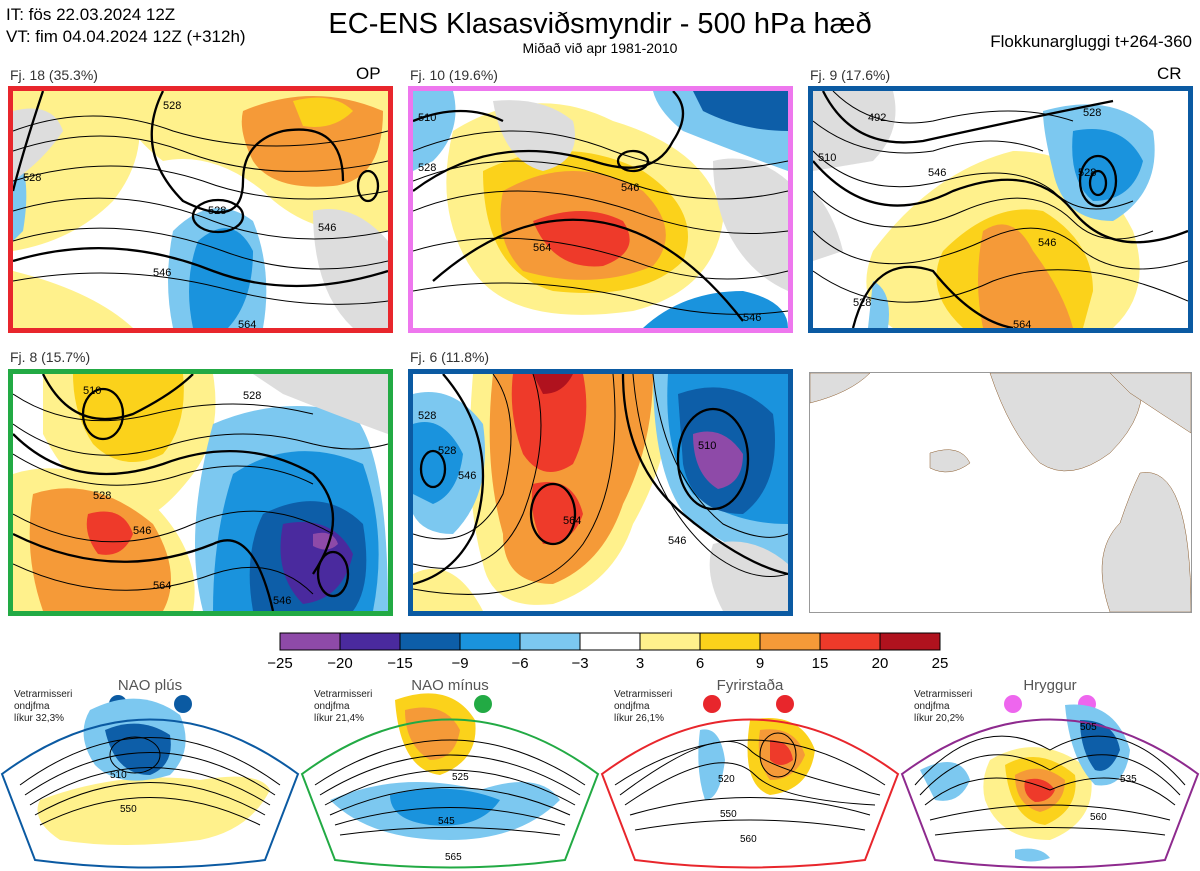 This screenshot has width=1200, height=871. What do you see at coordinates (640, 663) in the screenshot?
I see `colorbar-tick-label: 3` at bounding box center [640, 663].